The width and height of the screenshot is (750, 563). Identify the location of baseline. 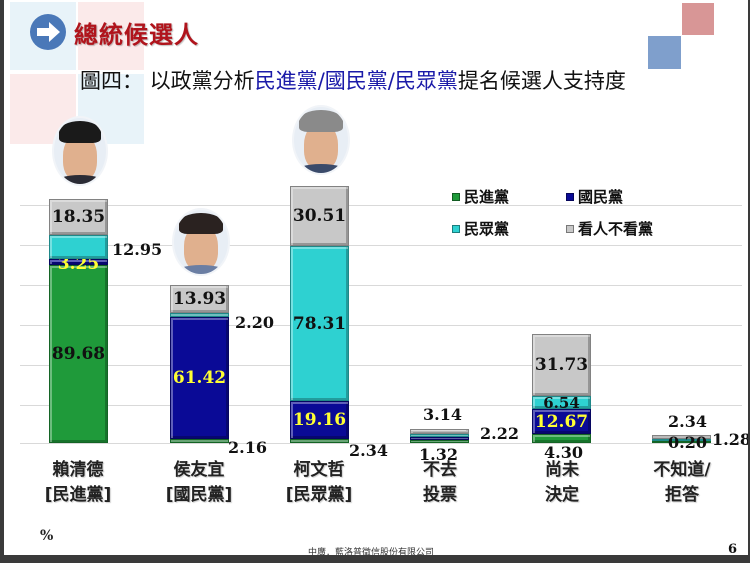
(381, 443).